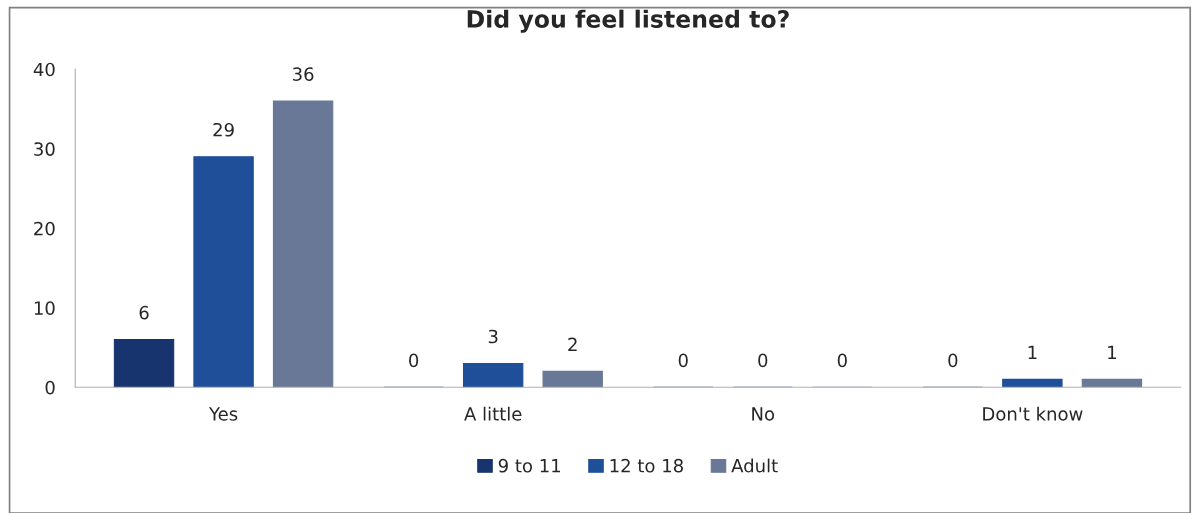  I want to click on legend-label: 9 to 11, so click(529, 465).